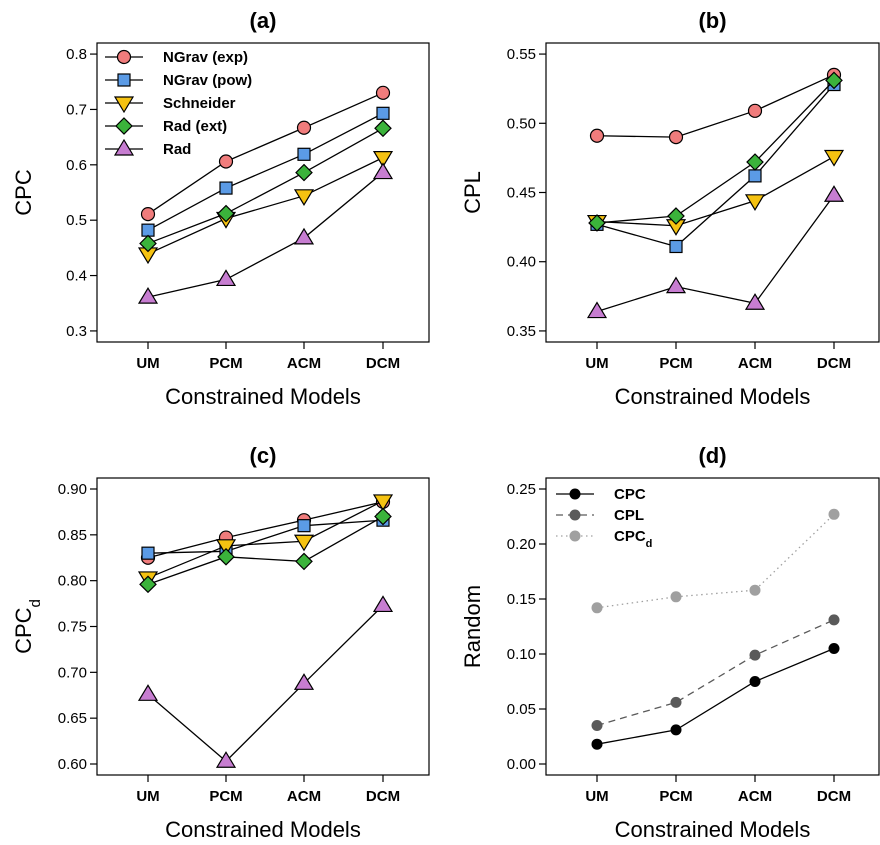  I want to click on legend-label-main: NGrav (exp), so click(205, 57).